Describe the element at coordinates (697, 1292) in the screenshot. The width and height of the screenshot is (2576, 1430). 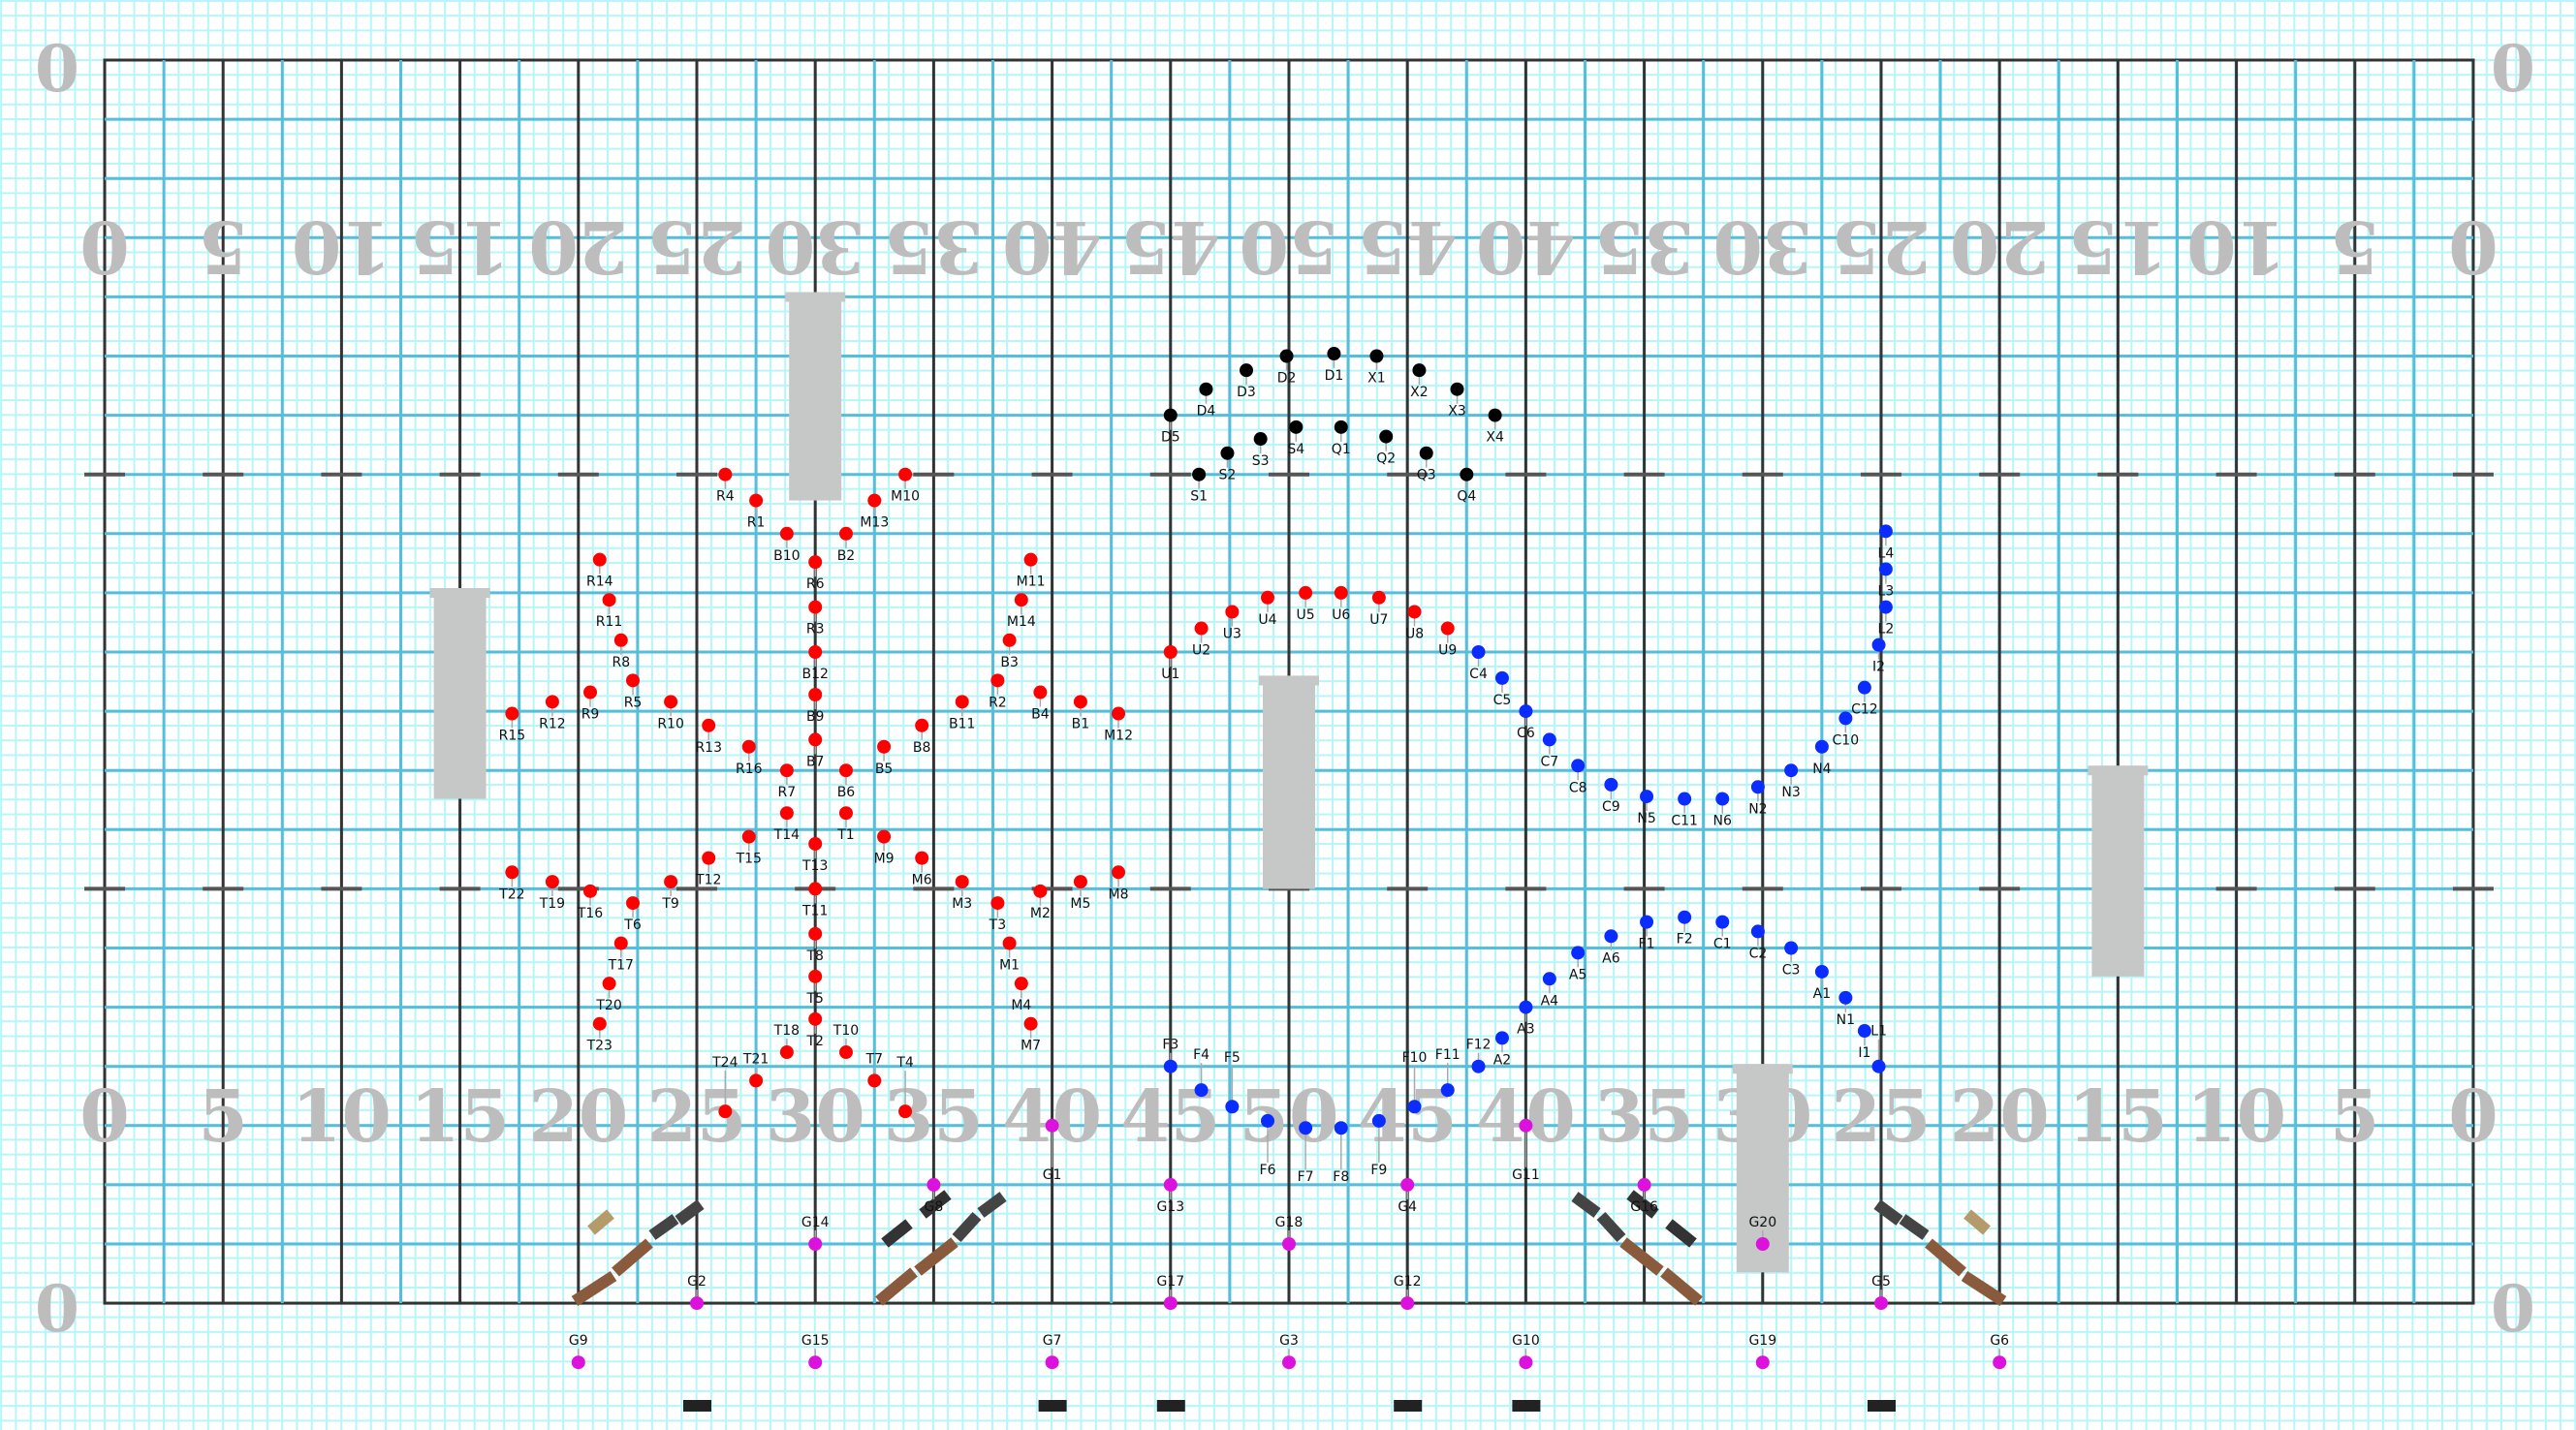
I see `marcher: G2` at that location.